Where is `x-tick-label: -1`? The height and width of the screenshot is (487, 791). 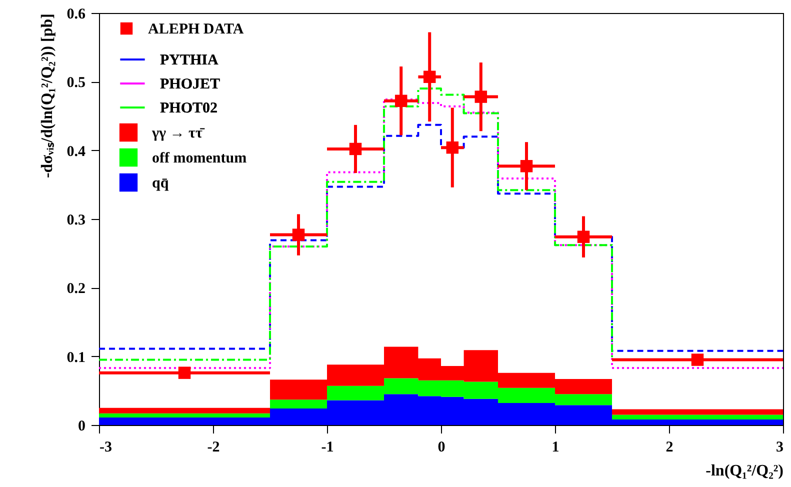
x-tick-label: -1 is located at coordinates (327, 448).